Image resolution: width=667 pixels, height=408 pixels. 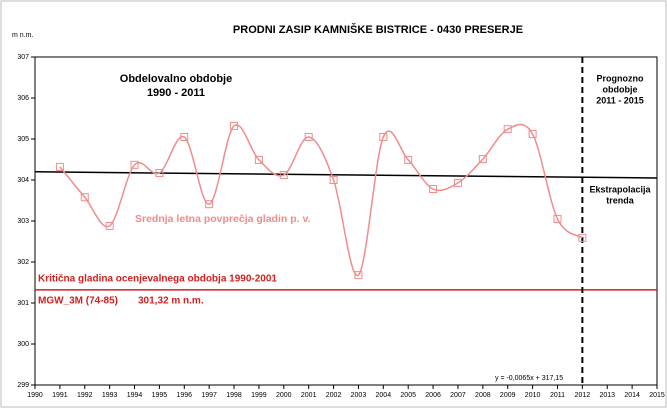 I want to click on x-tick-label: 1996, so click(x=184, y=395).